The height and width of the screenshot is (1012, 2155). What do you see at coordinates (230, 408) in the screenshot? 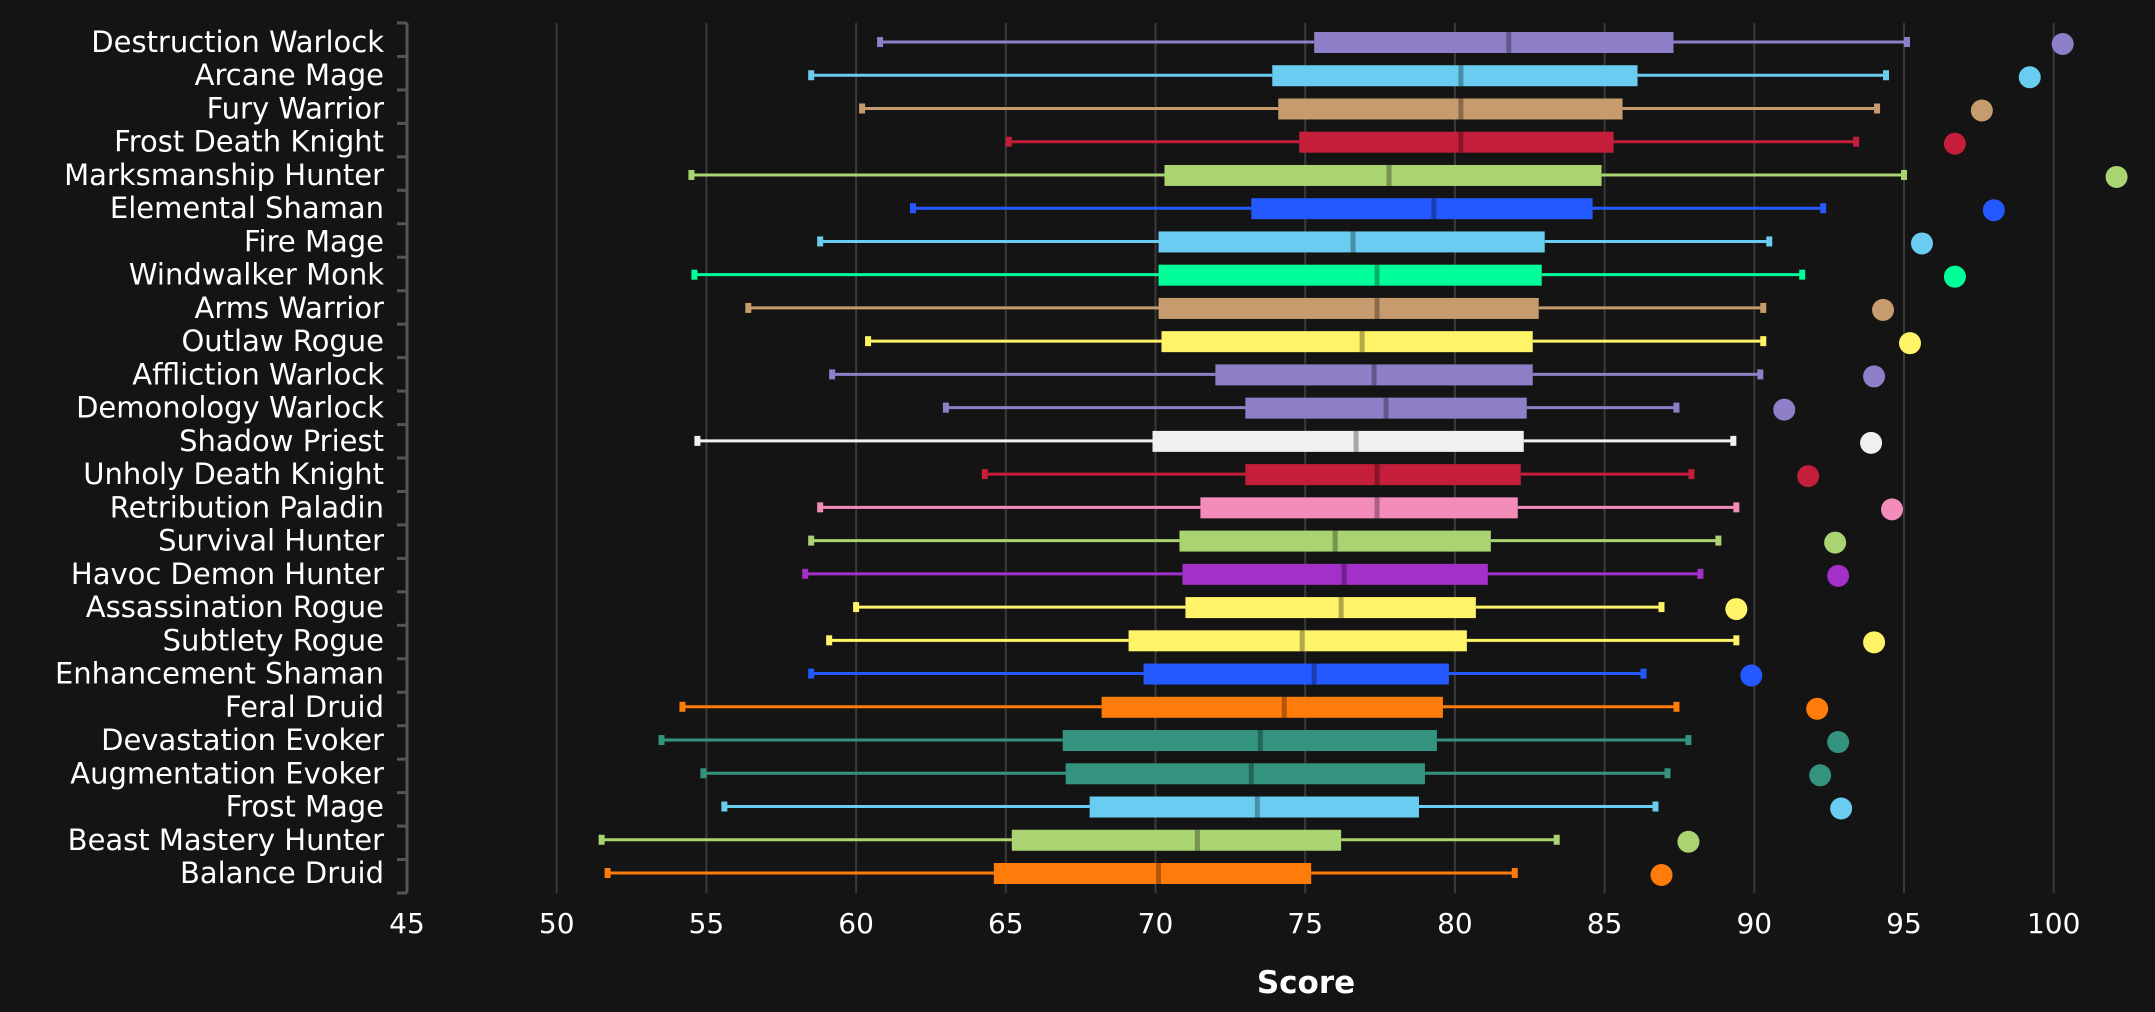
I see `category-label: Demonology Warlock` at bounding box center [230, 408].